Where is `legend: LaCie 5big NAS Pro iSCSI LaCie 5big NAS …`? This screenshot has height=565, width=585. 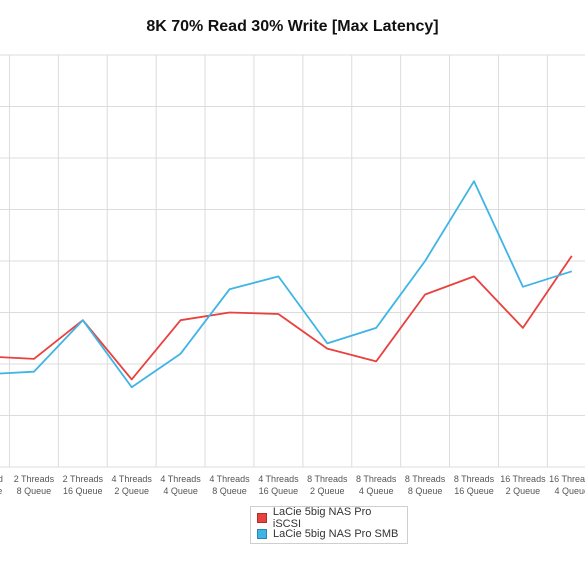
legend: LaCie 5big NAS Pro iSCSI LaCie 5big NAS … is located at coordinates (329, 525).